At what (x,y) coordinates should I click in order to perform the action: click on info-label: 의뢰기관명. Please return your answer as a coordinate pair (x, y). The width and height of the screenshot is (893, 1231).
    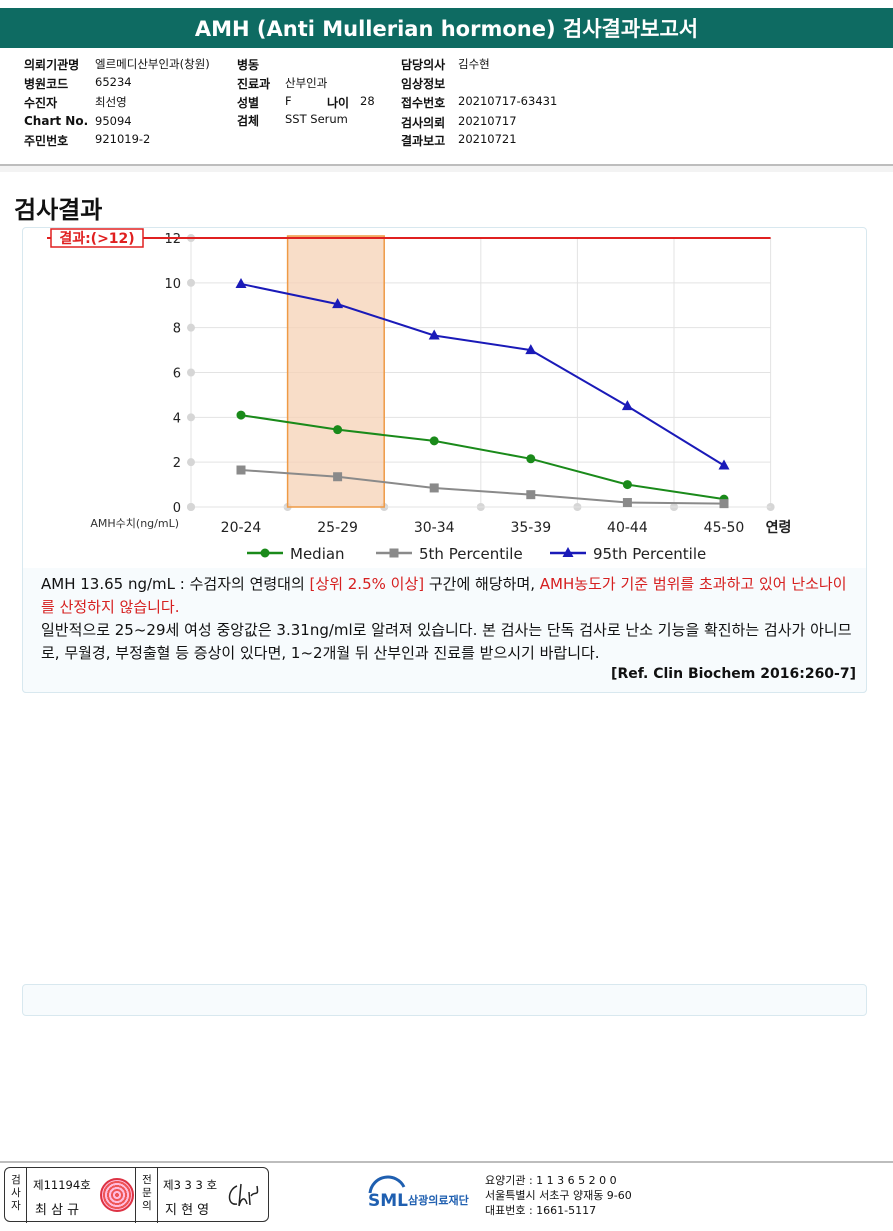
    Looking at the image, I should click on (52, 65).